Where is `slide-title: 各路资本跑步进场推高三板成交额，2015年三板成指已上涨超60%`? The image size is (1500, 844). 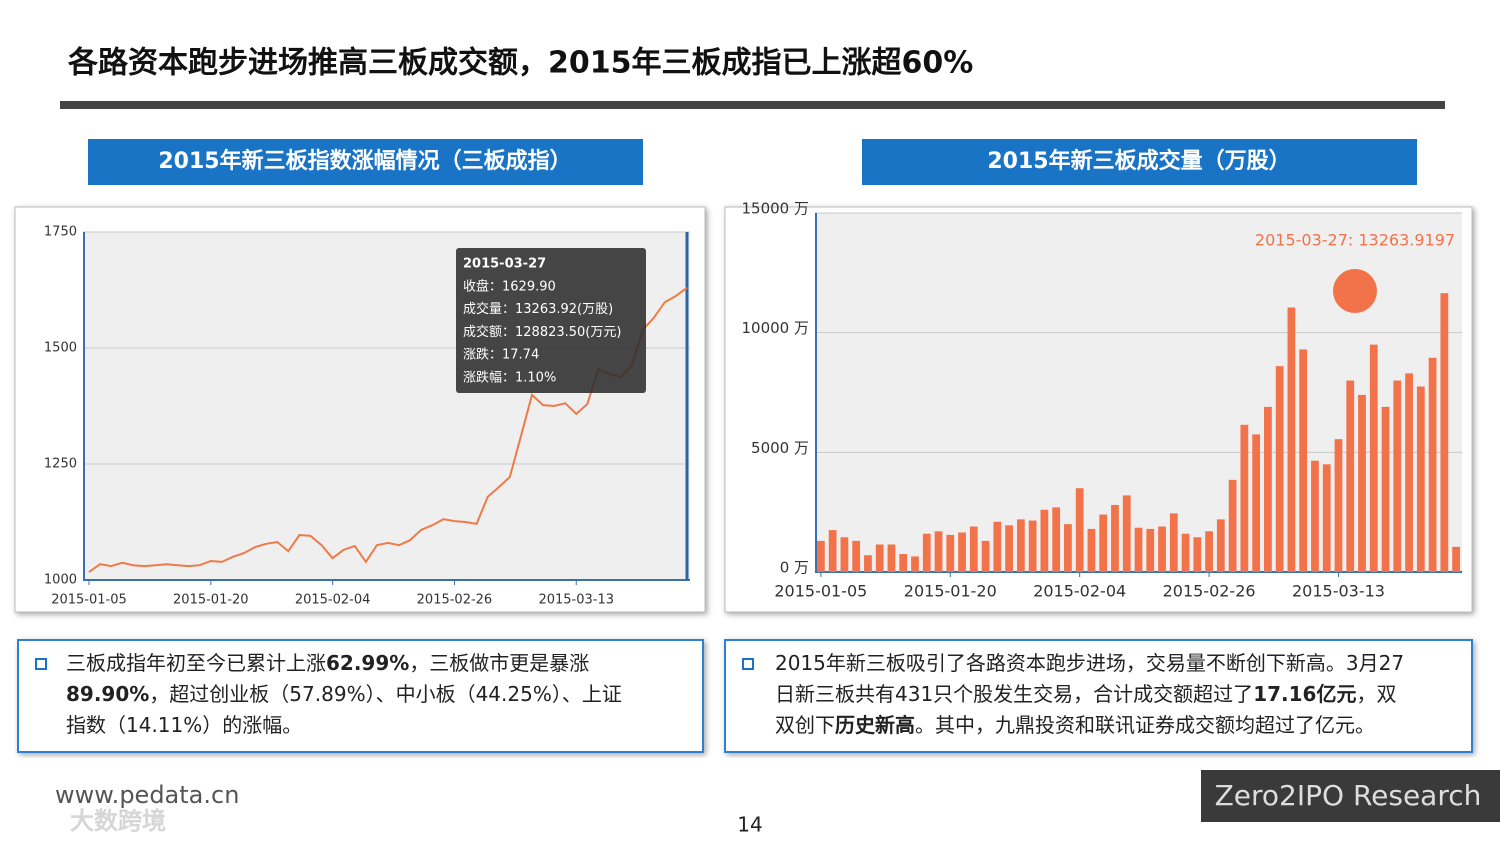 slide-title: 各路资本跑步进场推高三板成交额，2015年三板成指已上涨超60% is located at coordinates (520, 63).